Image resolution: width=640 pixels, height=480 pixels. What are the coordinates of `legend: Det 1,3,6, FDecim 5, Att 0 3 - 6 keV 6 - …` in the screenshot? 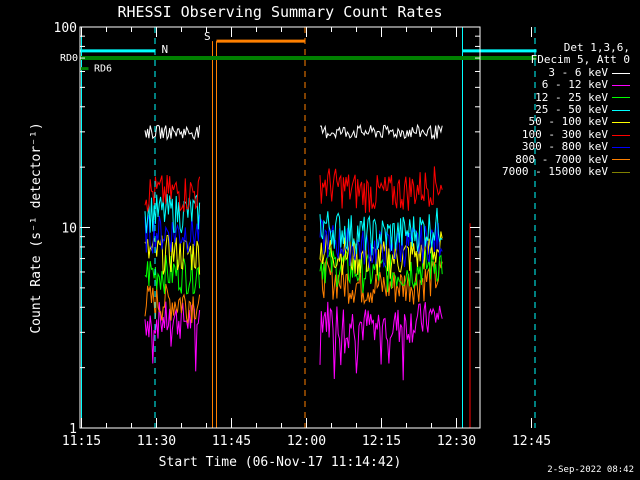 It's located at (554, 110).